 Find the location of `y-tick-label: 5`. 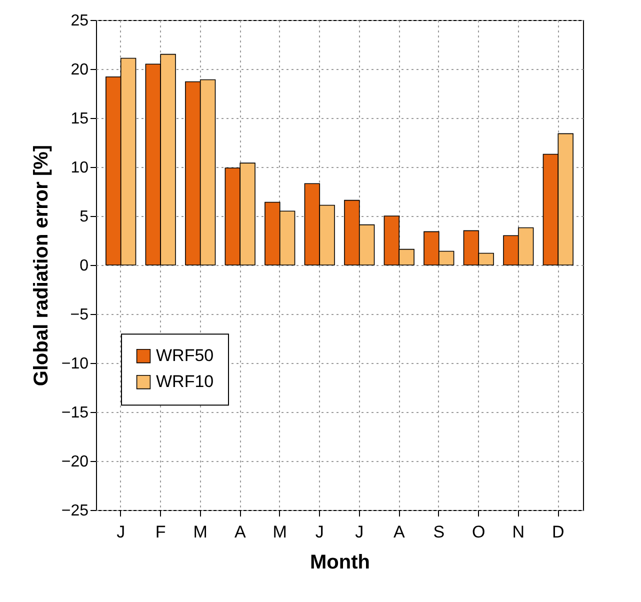

y-tick-label: 5 is located at coordinates (84, 217).